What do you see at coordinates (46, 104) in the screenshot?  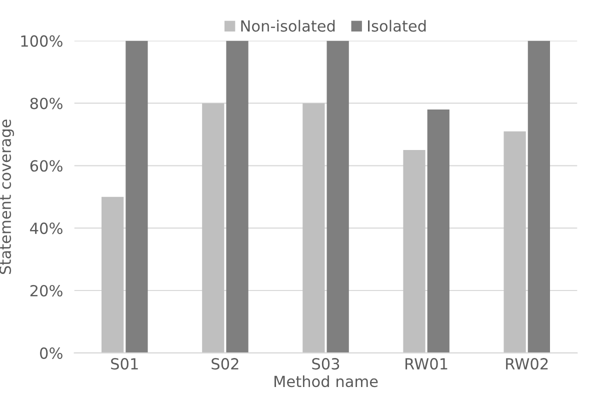 I see `y-tick-label: 80%` at bounding box center [46, 104].